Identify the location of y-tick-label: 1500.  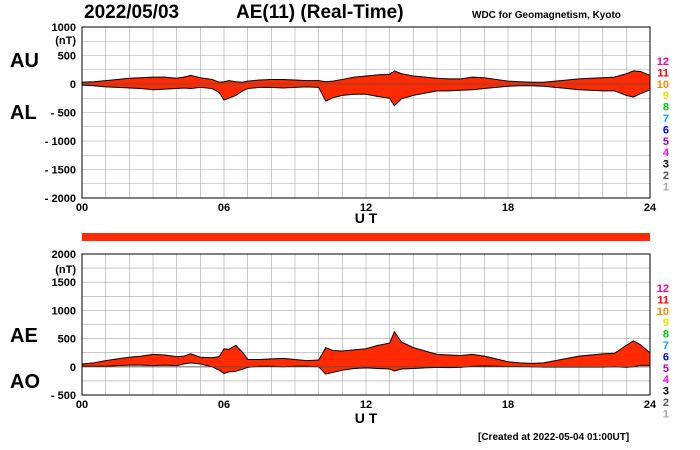
(64, 283).